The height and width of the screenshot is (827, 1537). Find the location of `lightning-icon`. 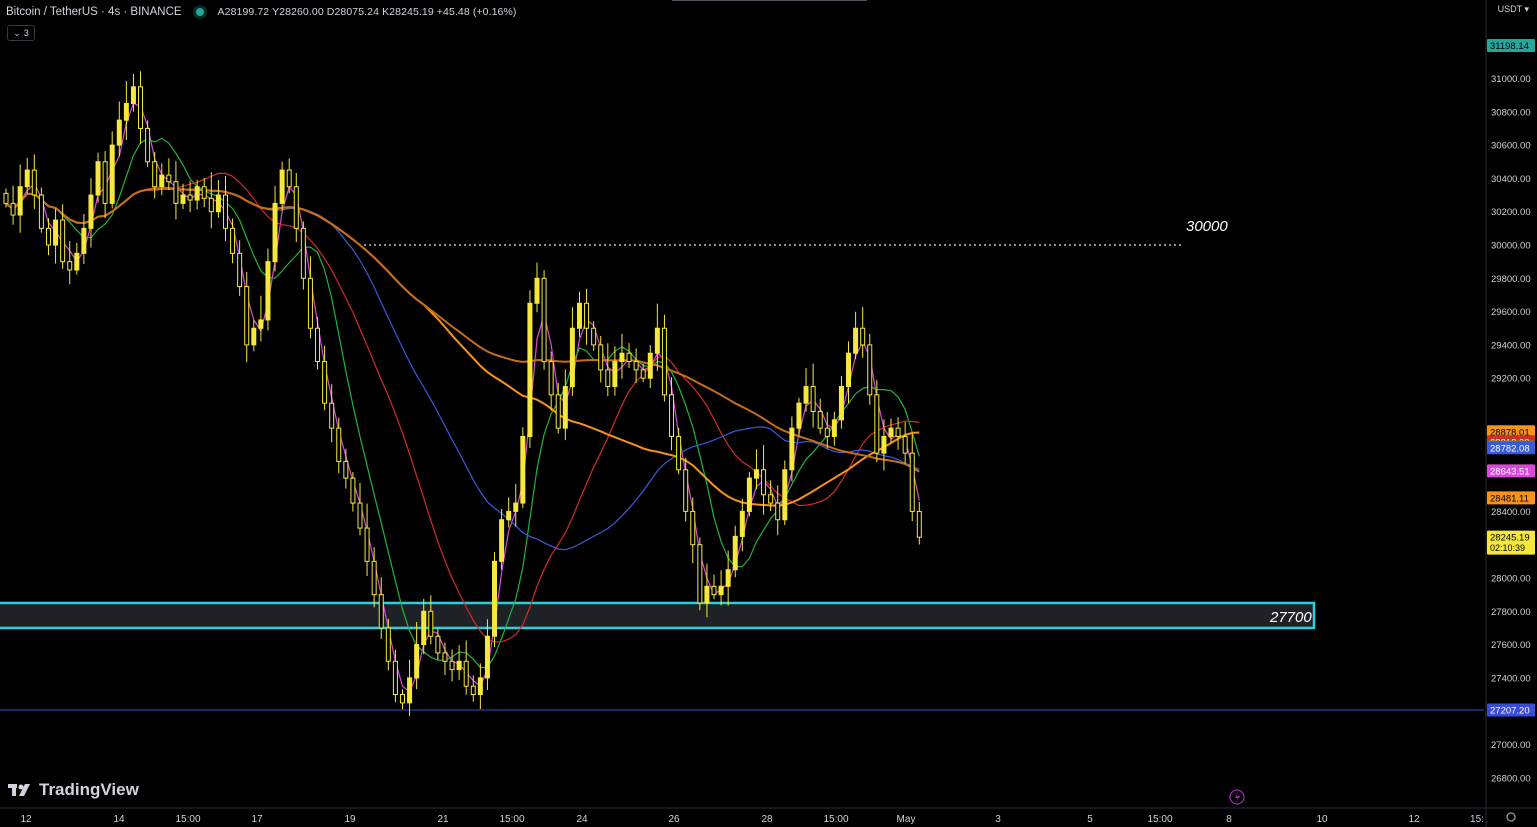

lightning-icon is located at coordinates (1237, 797).